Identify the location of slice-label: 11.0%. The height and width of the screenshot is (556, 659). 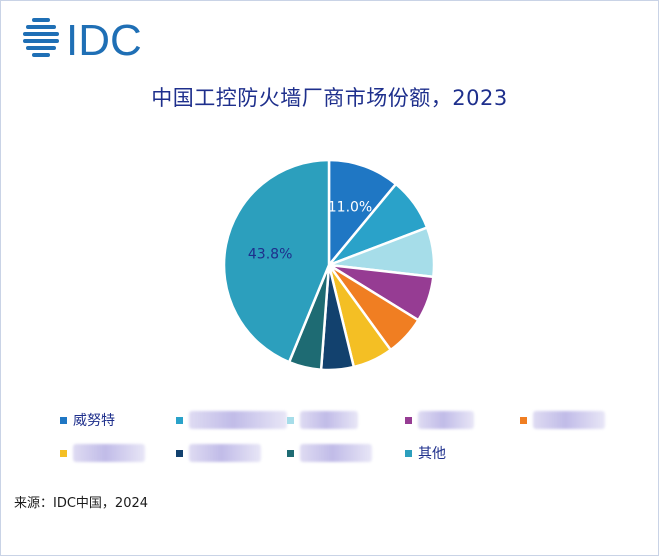
(350, 208).